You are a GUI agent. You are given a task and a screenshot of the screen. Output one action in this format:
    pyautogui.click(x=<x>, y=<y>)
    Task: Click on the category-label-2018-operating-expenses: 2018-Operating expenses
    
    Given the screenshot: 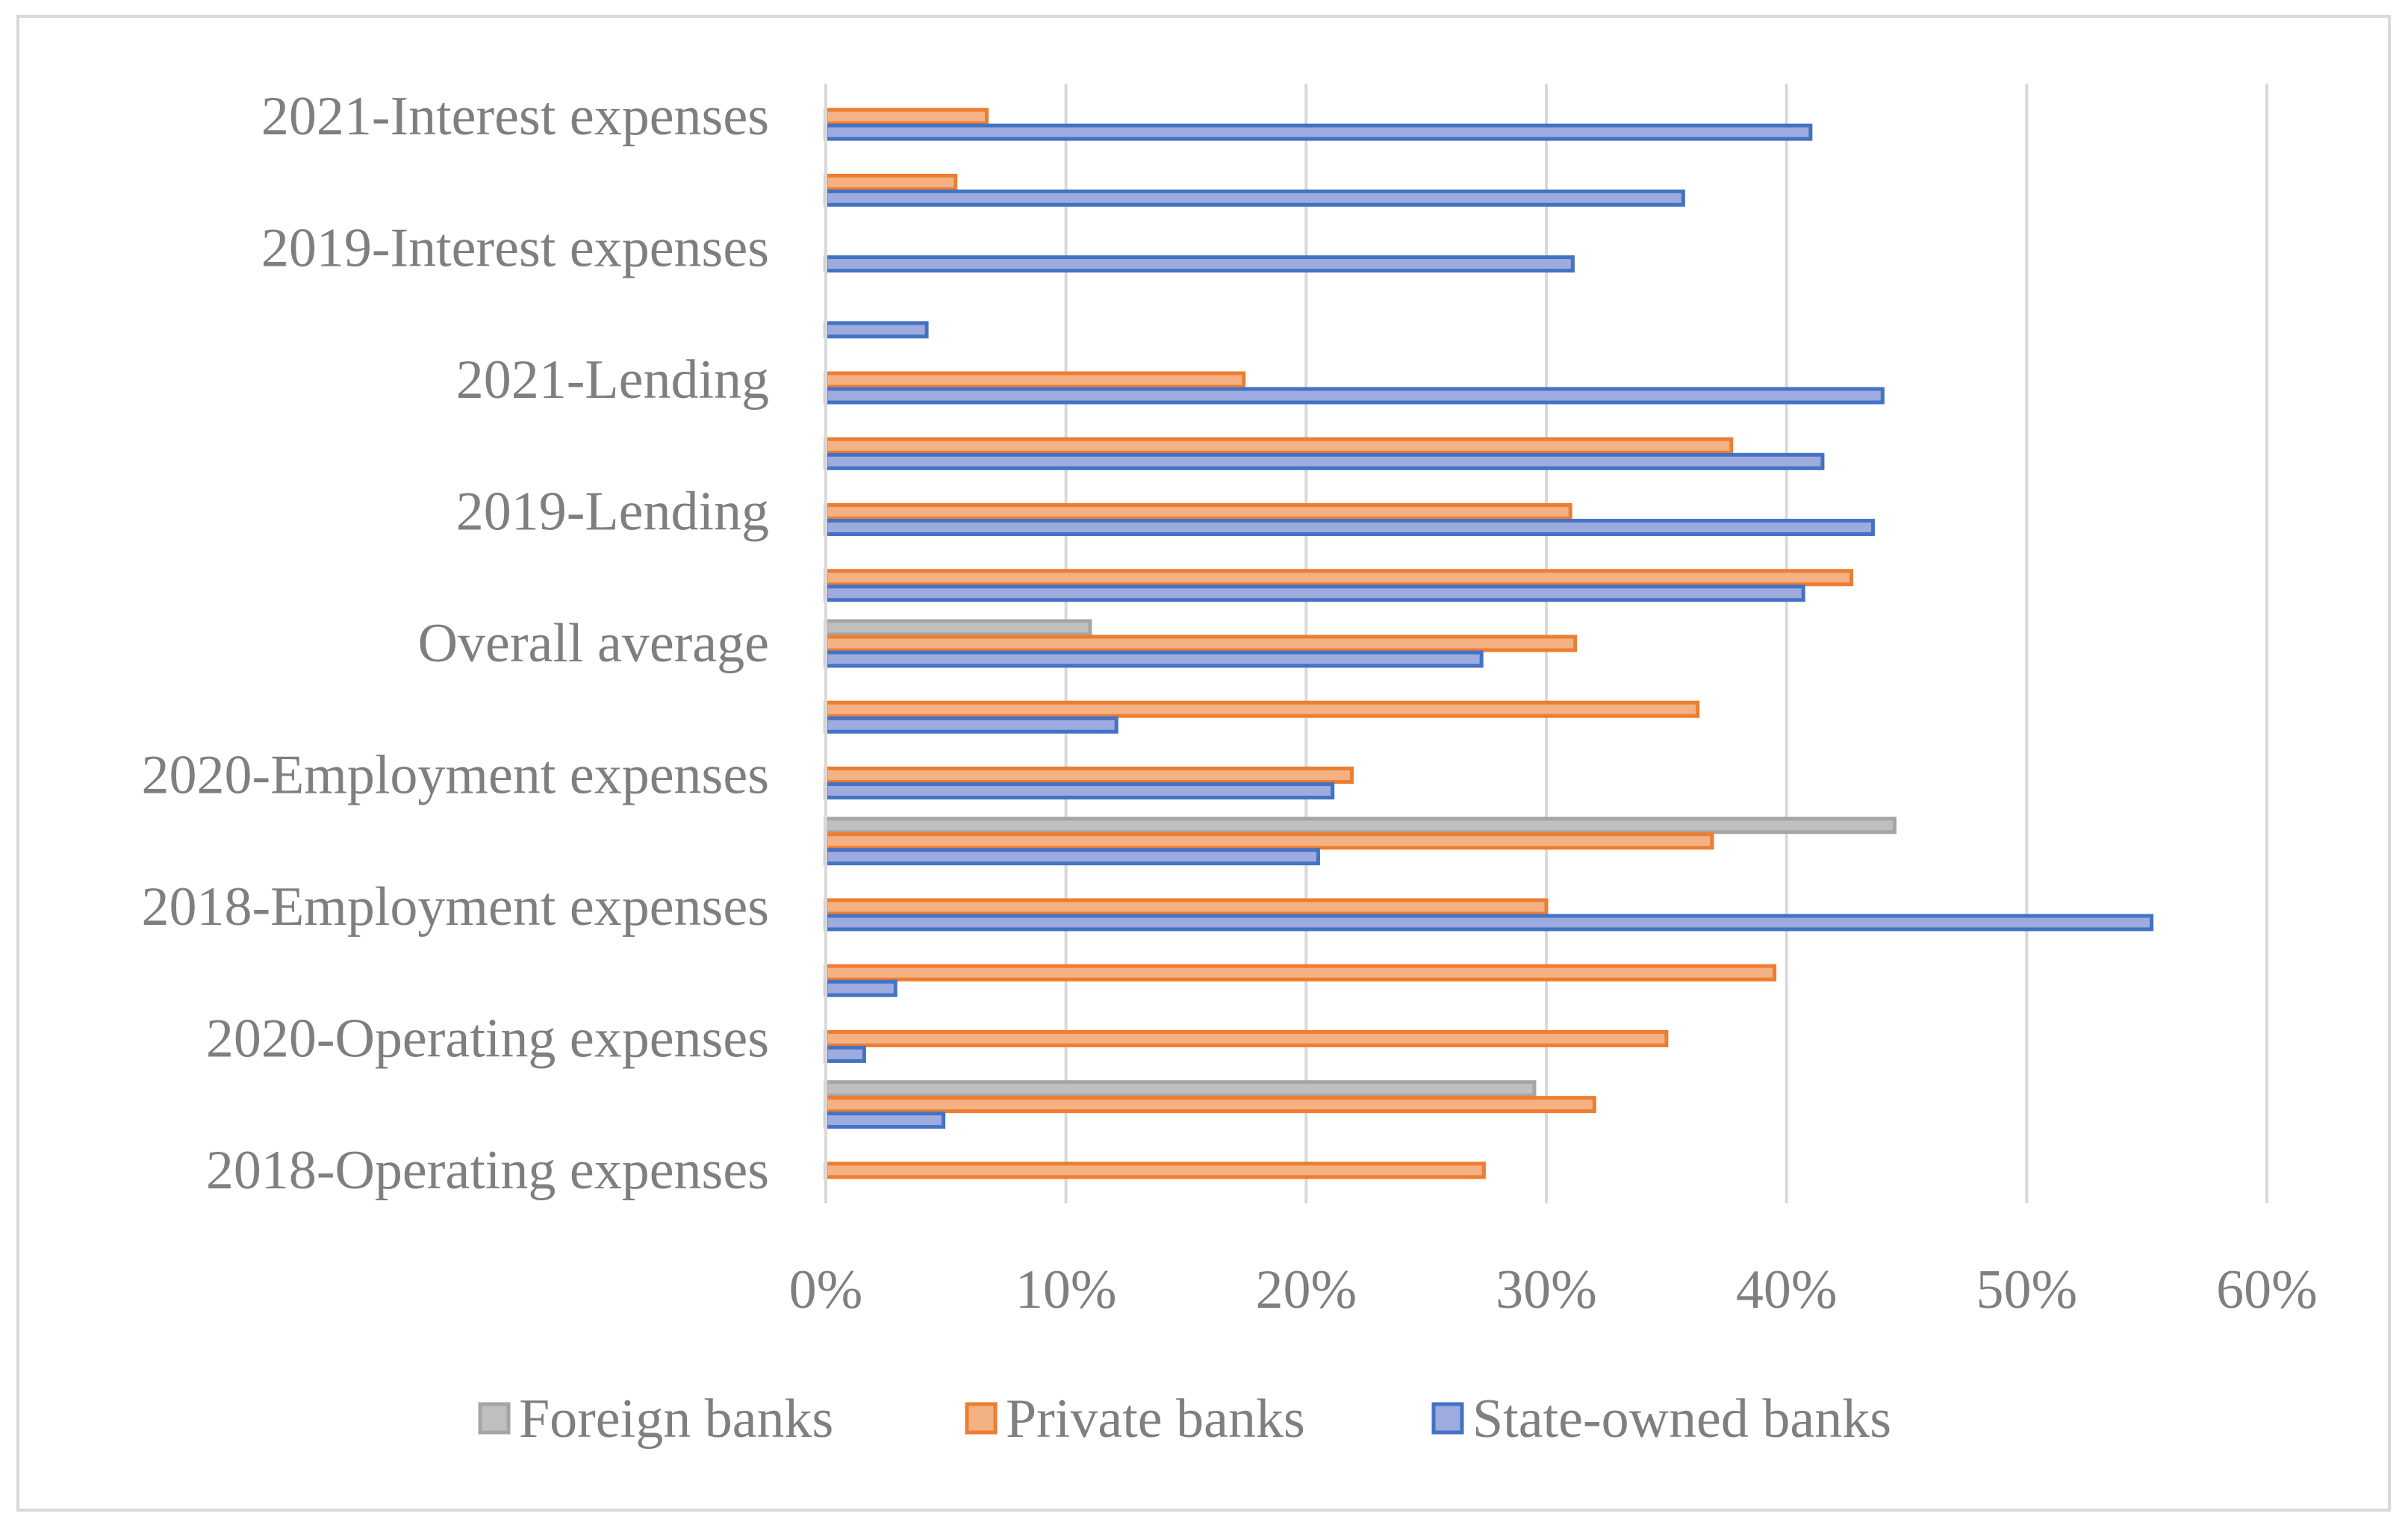 What is the action you would take?
    pyautogui.click(x=487, y=1170)
    